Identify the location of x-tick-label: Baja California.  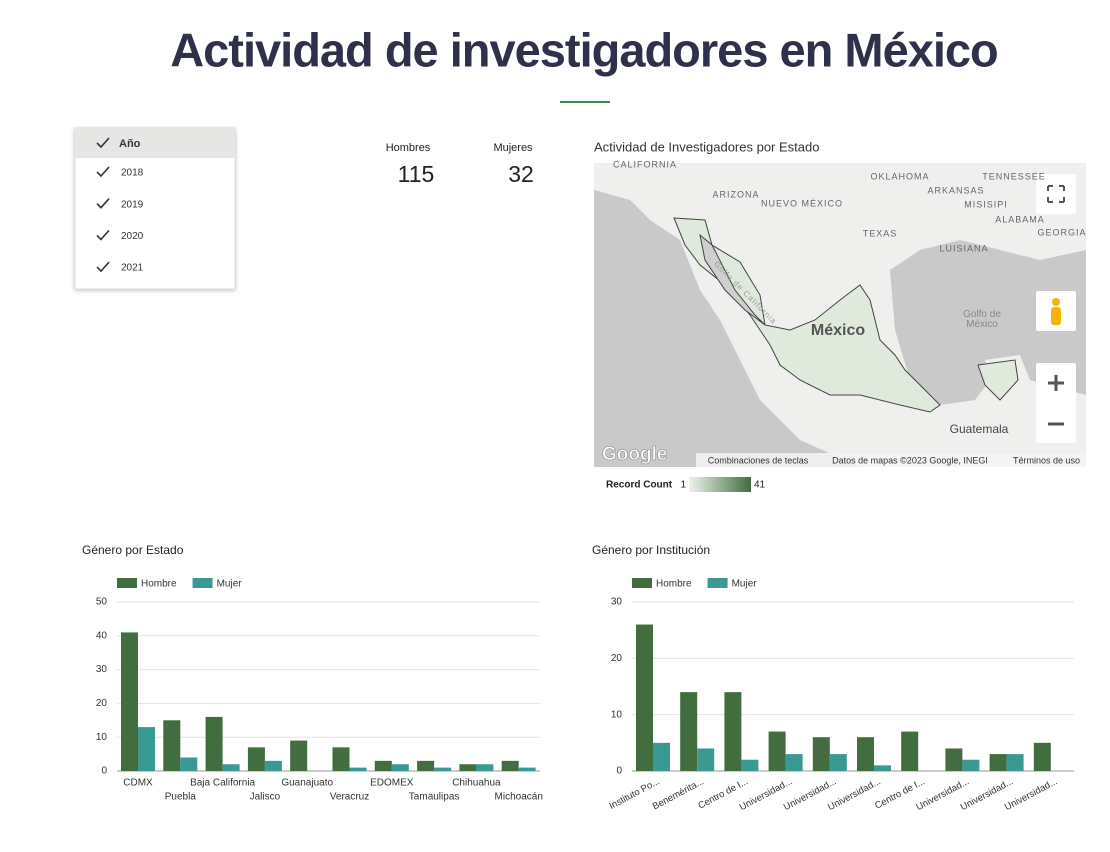
(222, 783).